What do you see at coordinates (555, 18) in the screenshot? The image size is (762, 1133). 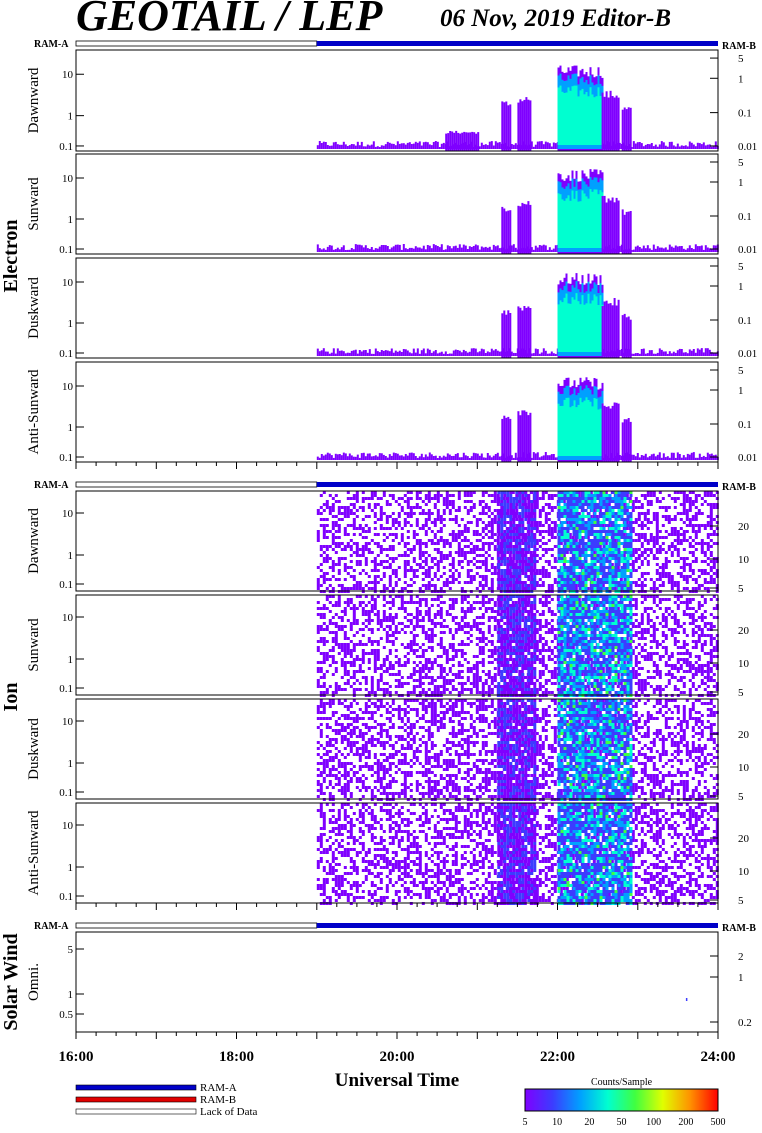 I see `plot-subtitle: 06 Nov, 2019 Editor-B` at bounding box center [555, 18].